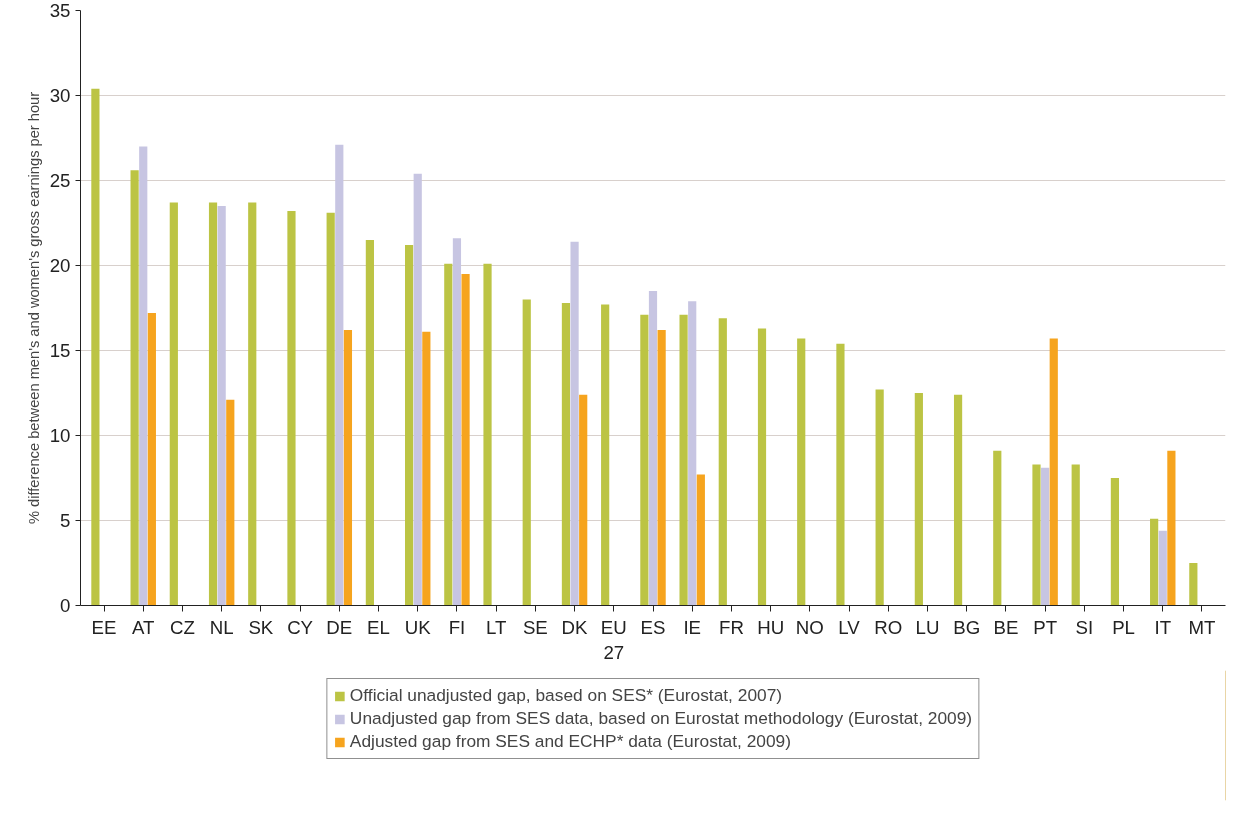 Image resolution: width=1250 pixels, height=816 pixels. Describe the element at coordinates (849, 627) in the screenshot. I see `x-tick-label: LV` at that location.